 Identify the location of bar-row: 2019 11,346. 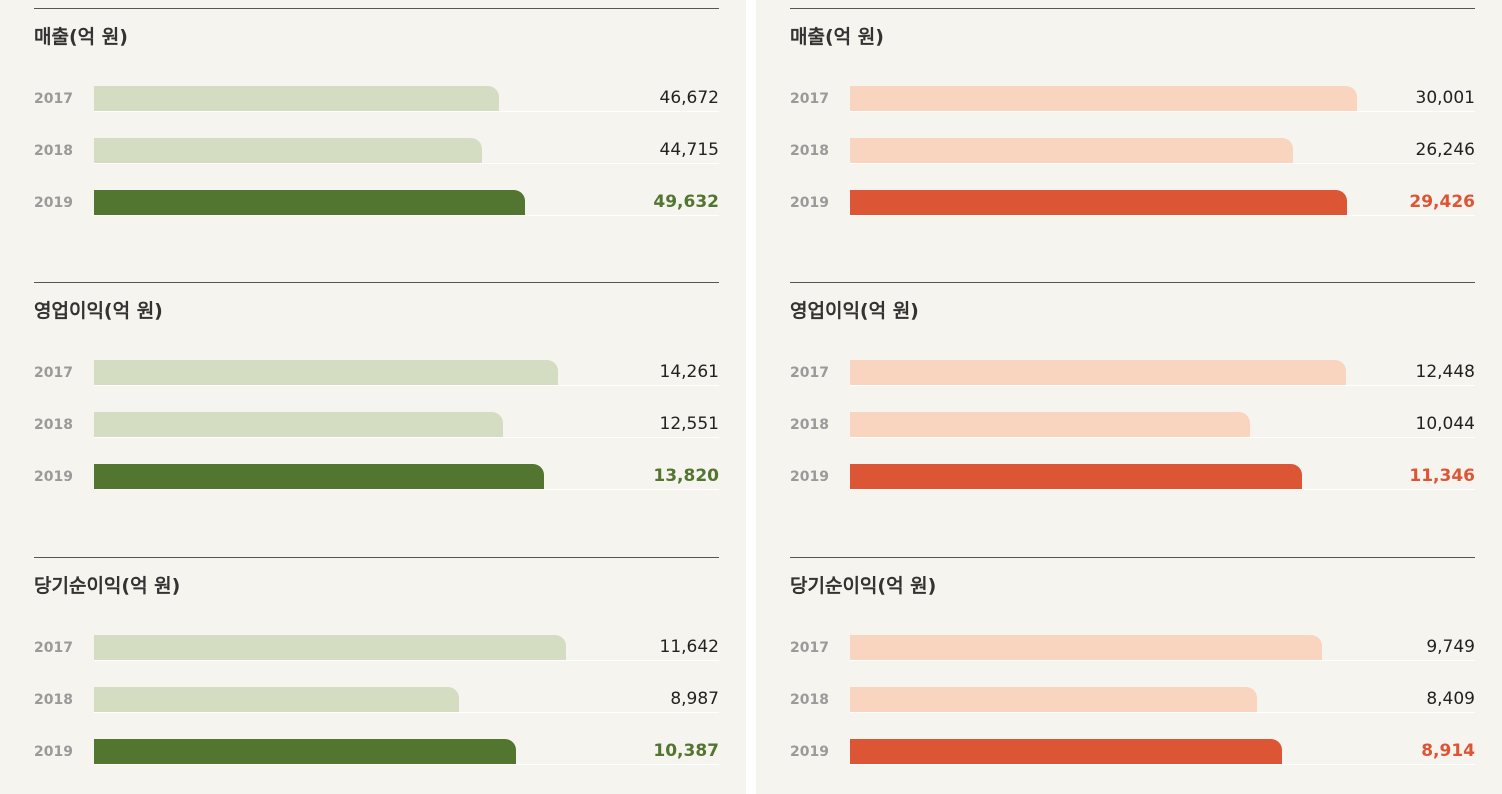
(1132, 477).